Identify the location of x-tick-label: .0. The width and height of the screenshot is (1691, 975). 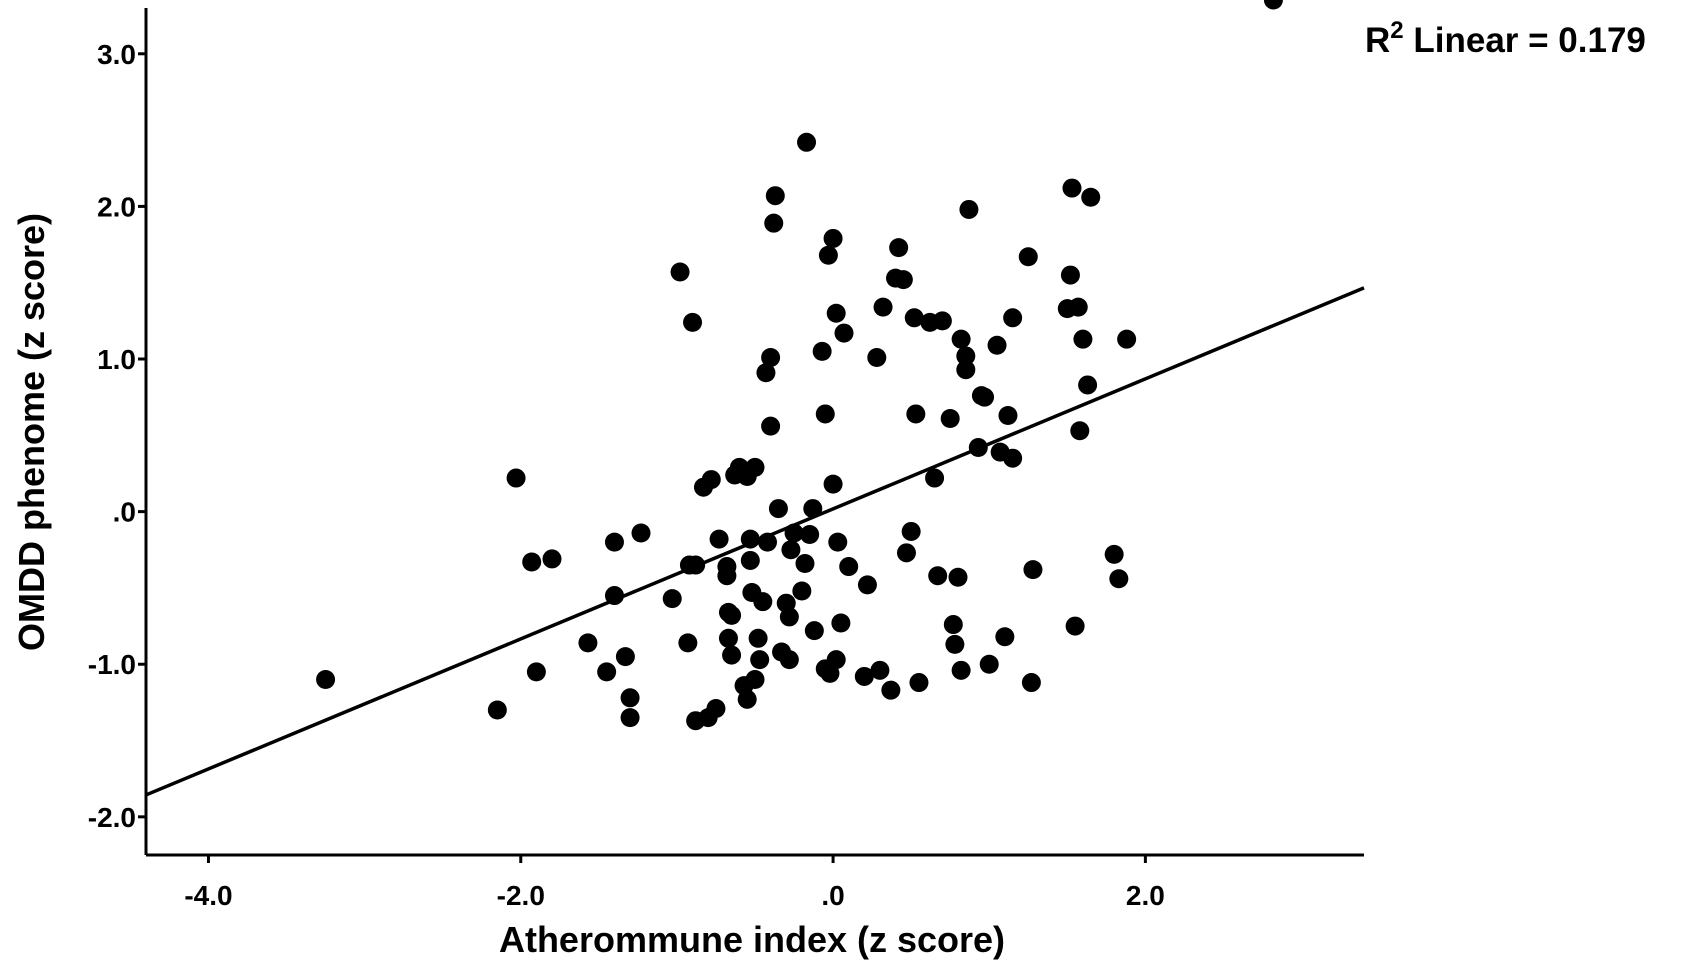
(832, 895).